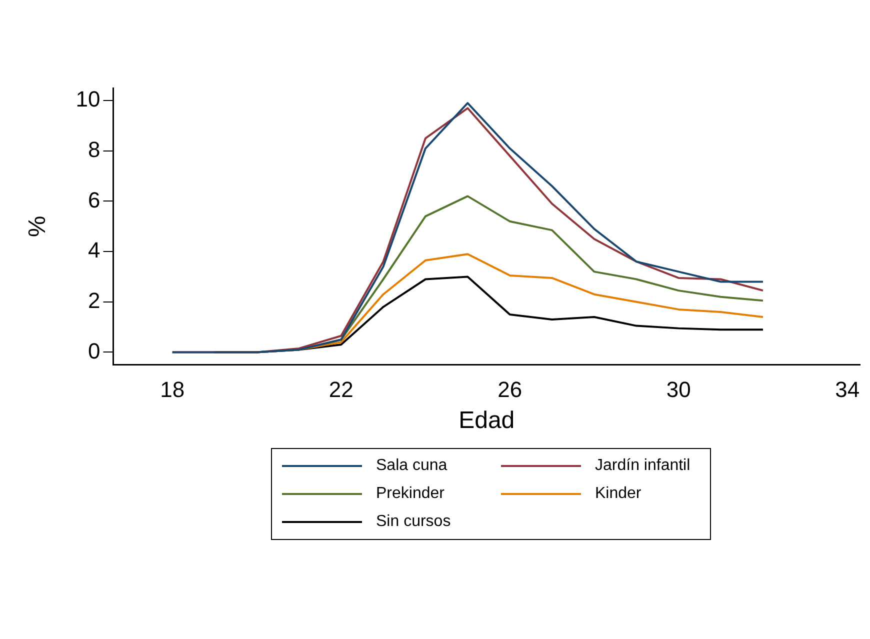 The image size is (870, 639). Describe the element at coordinates (510, 389) in the screenshot. I see `x-tick-label: 26` at that location.